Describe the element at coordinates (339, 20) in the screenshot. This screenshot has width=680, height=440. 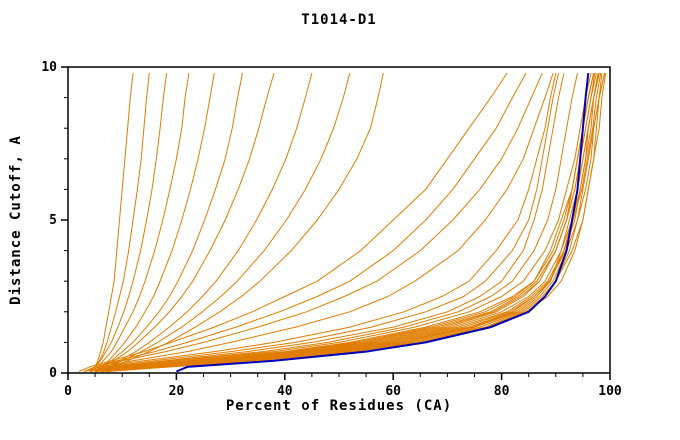
I see `plot-title: T1014-D1` at that location.